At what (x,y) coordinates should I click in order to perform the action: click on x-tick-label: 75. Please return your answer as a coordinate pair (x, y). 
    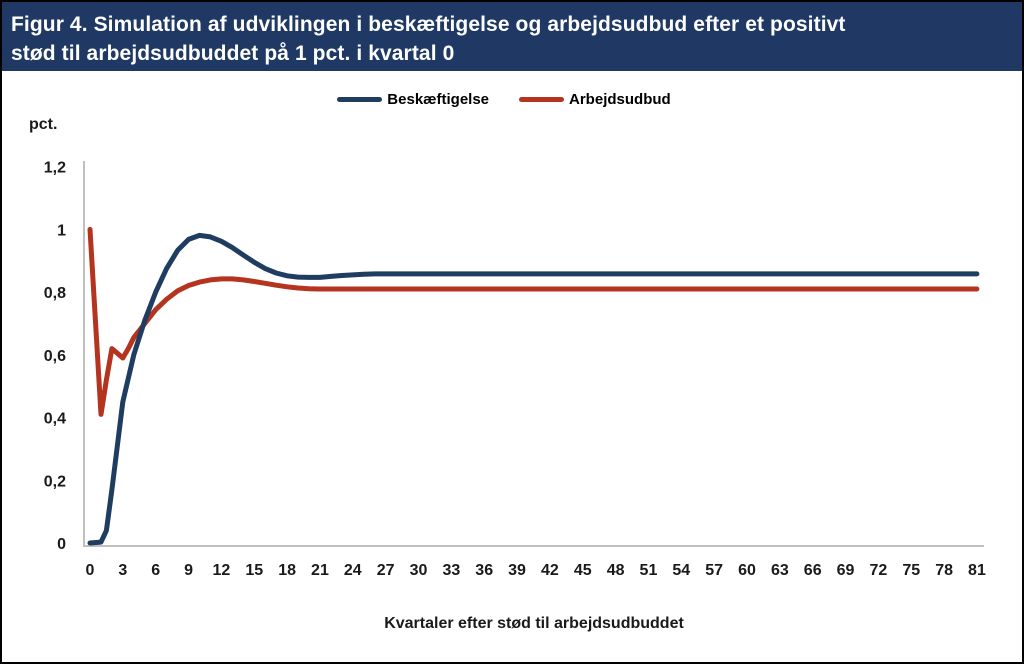
    Looking at the image, I should click on (911, 570).